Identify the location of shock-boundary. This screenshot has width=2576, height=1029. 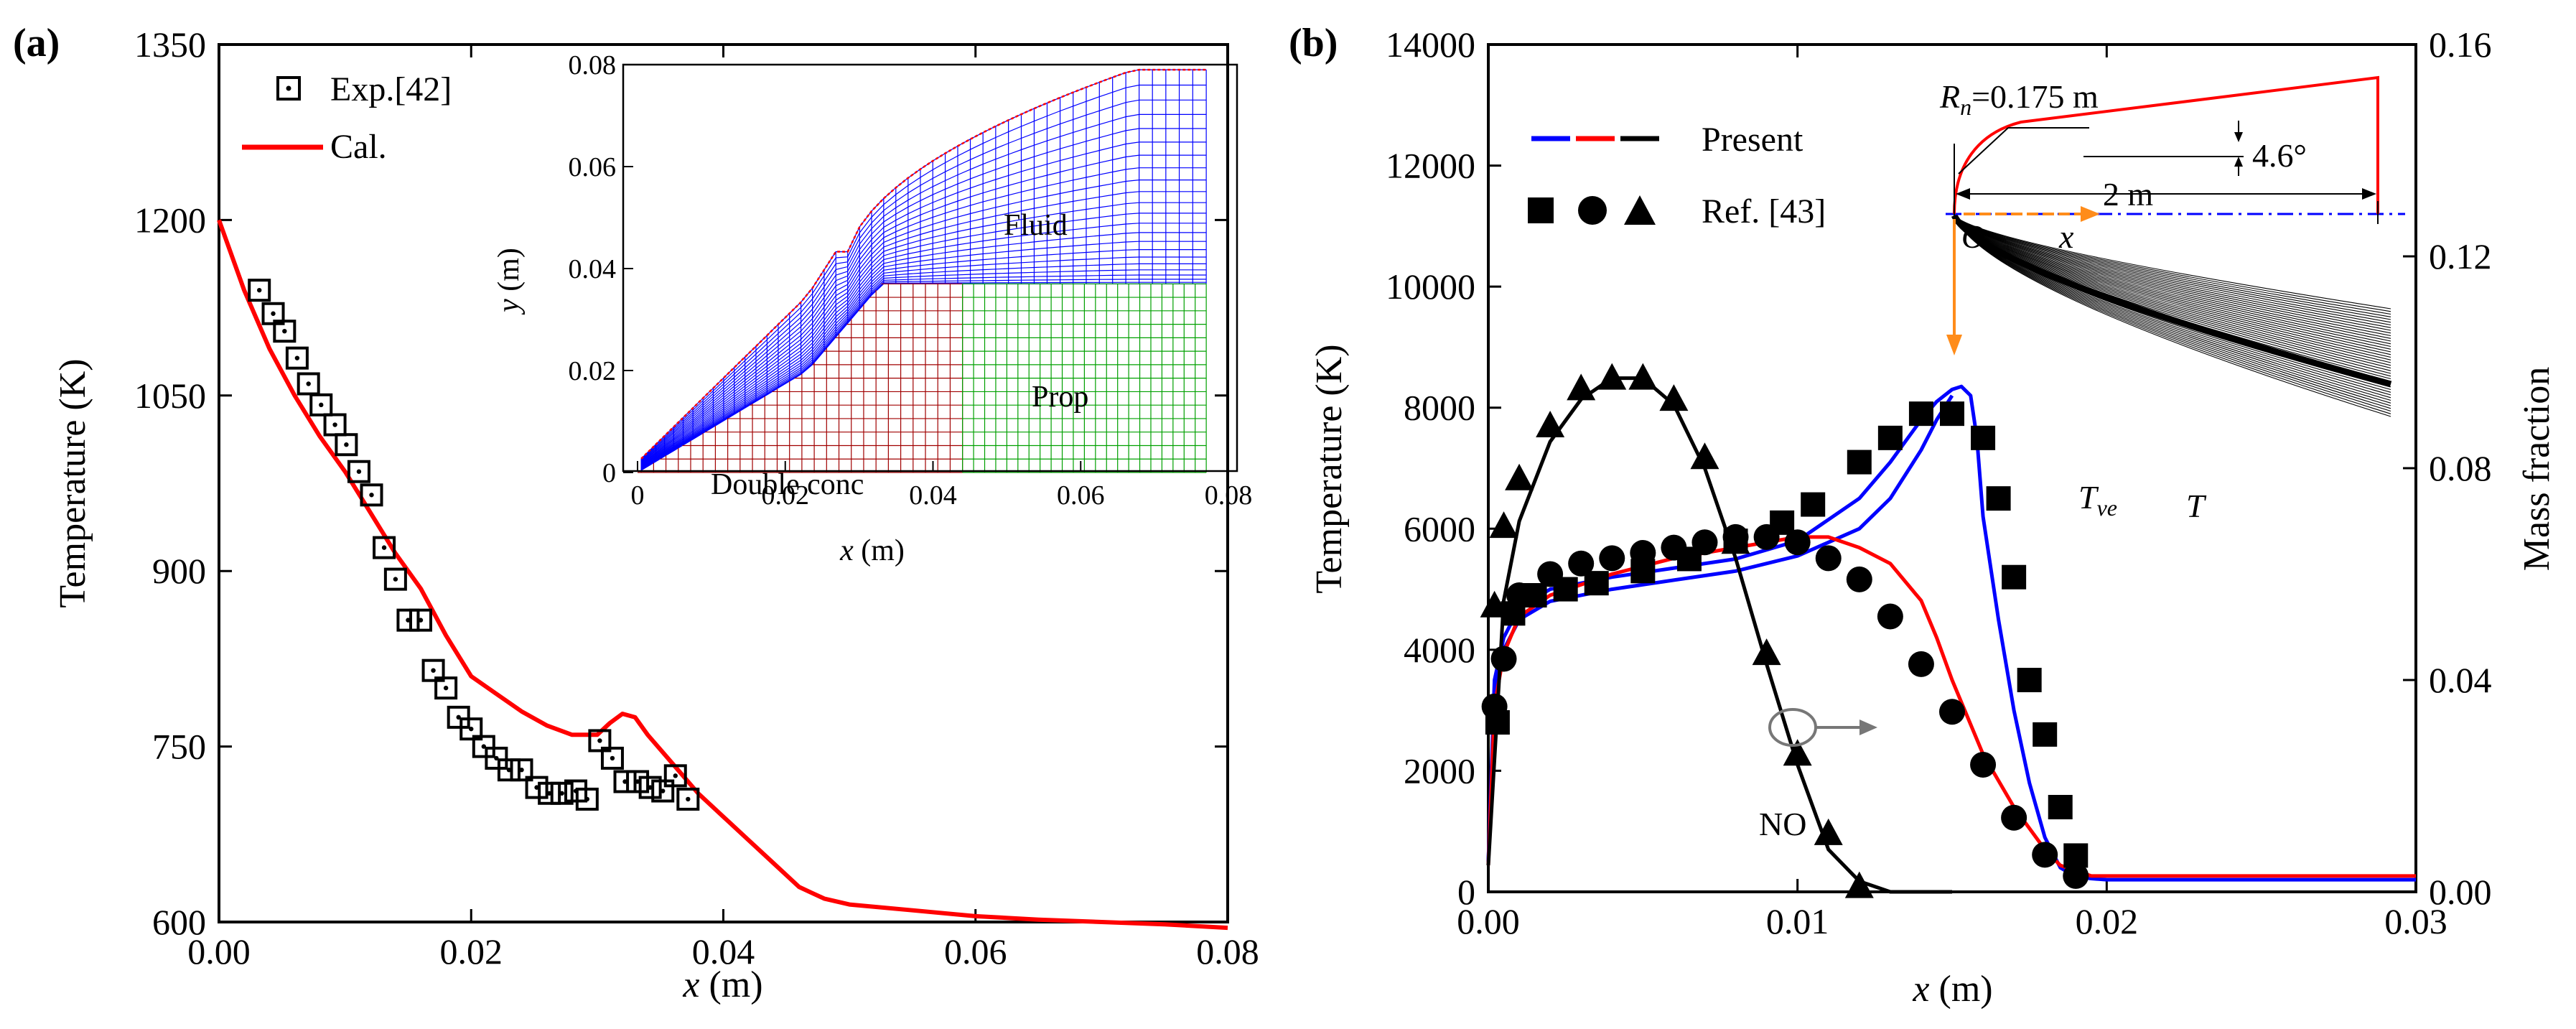
(923, 264).